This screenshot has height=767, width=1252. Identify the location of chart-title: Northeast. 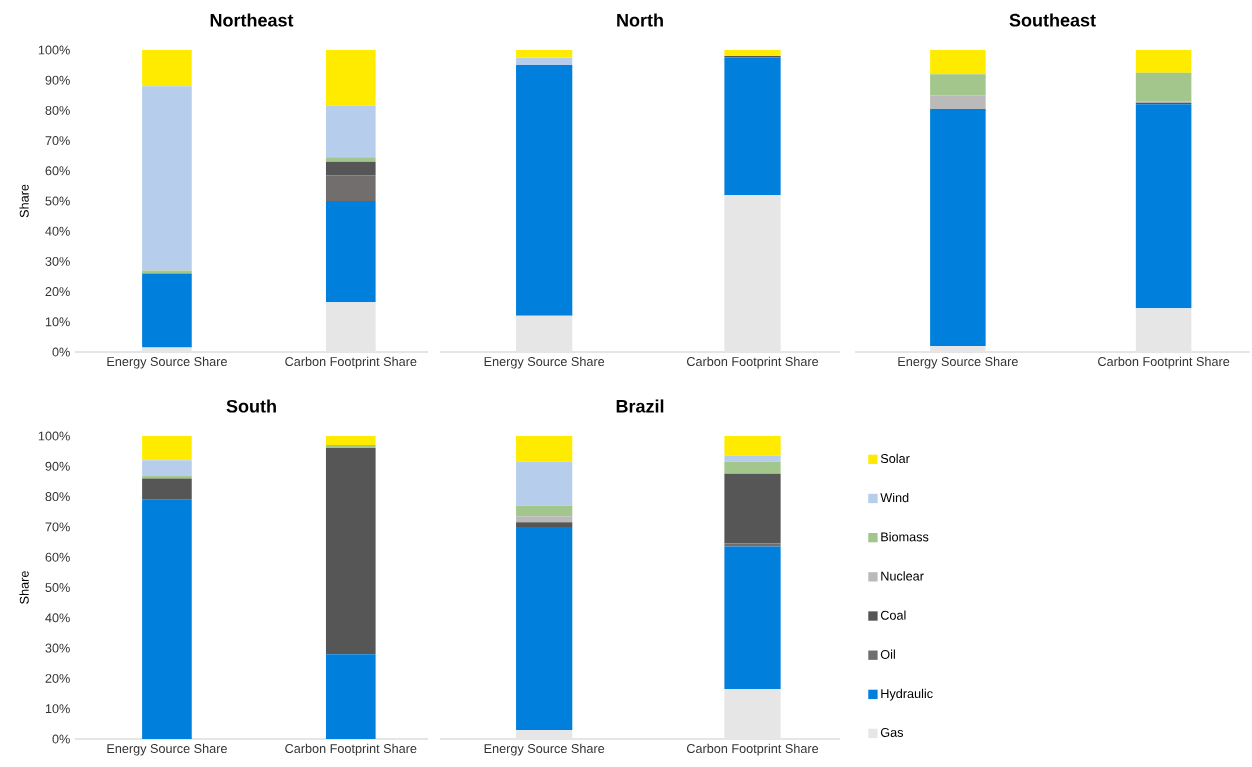
(252, 20).